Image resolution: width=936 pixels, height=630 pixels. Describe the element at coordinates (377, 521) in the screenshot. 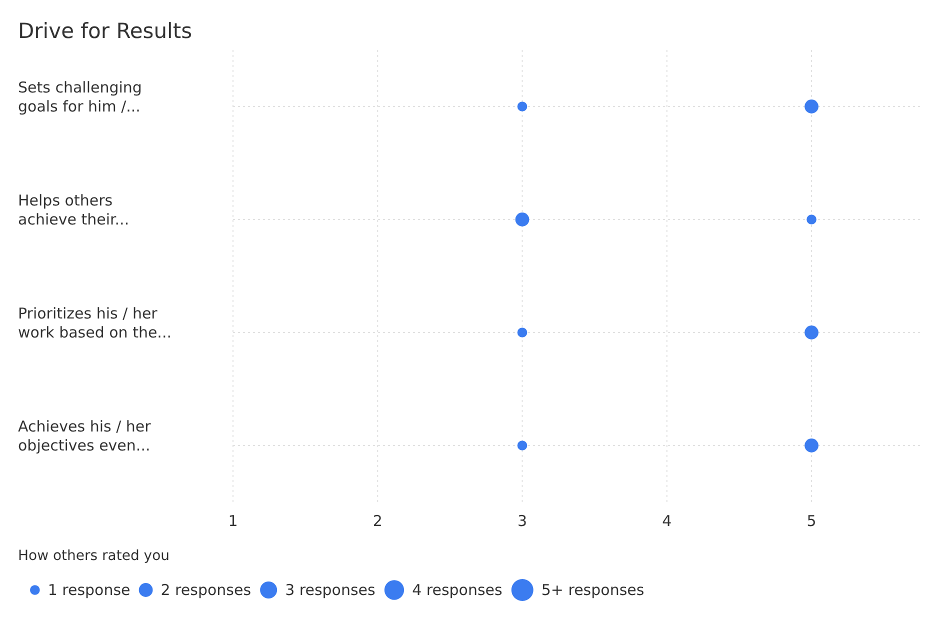

I see `x-tick-label: 2` at that location.